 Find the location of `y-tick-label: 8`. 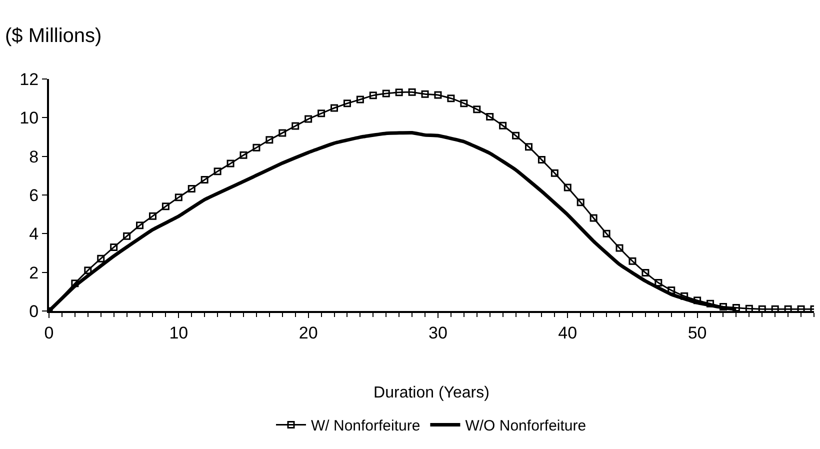

y-tick-label: 8 is located at coordinates (34, 156).